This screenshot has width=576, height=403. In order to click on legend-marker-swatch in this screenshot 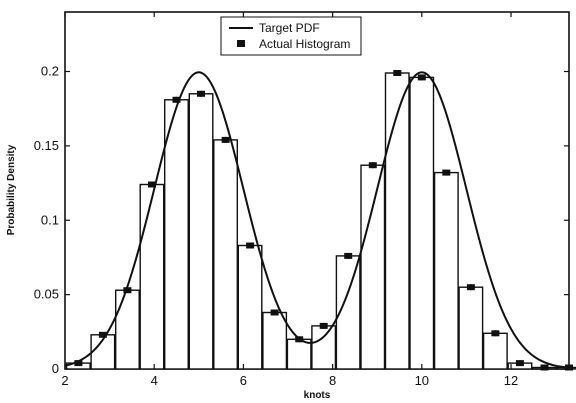, I will do `click(241, 43)`.